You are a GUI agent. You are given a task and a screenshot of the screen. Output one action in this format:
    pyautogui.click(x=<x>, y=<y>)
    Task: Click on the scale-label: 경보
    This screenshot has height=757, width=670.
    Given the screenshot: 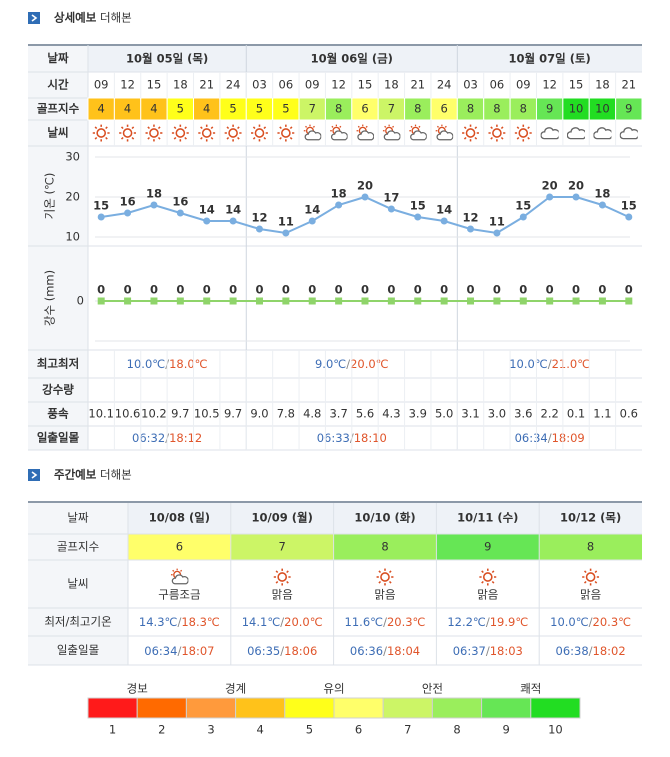 What is the action you would take?
    pyautogui.click(x=137, y=689)
    